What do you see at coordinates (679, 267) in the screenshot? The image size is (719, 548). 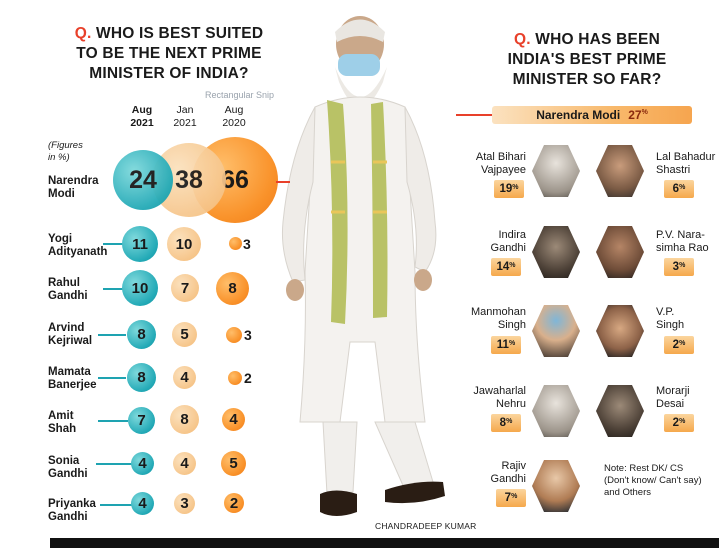 I see `pm-pct-badge: 3%` at bounding box center [679, 267].